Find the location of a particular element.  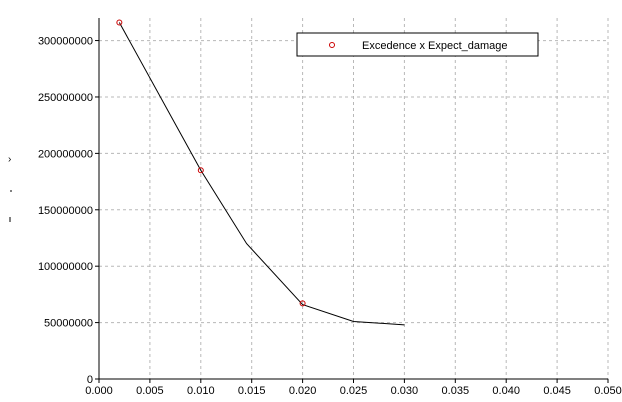

x-tick-label: 0.015 is located at coordinates (252, 391).